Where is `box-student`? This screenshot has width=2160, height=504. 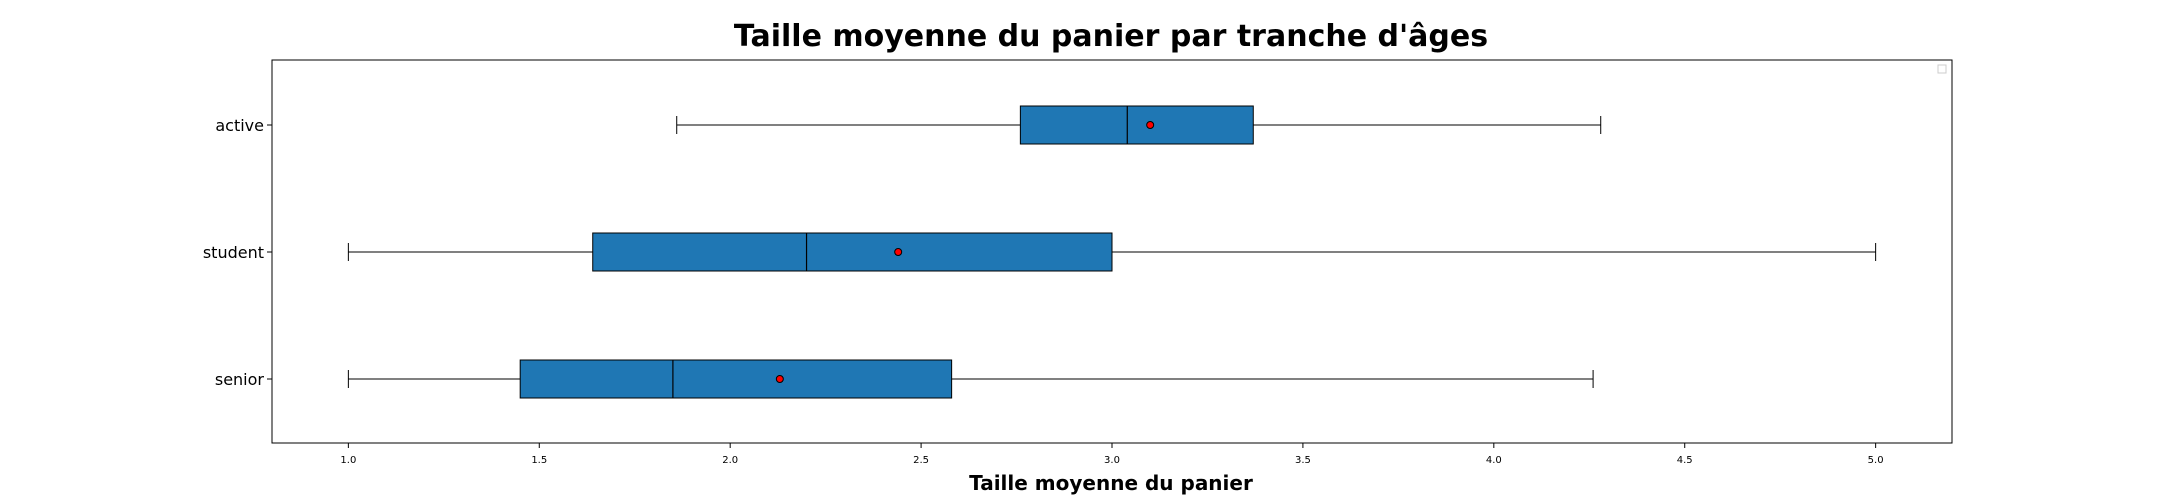 box-student is located at coordinates (852, 252).